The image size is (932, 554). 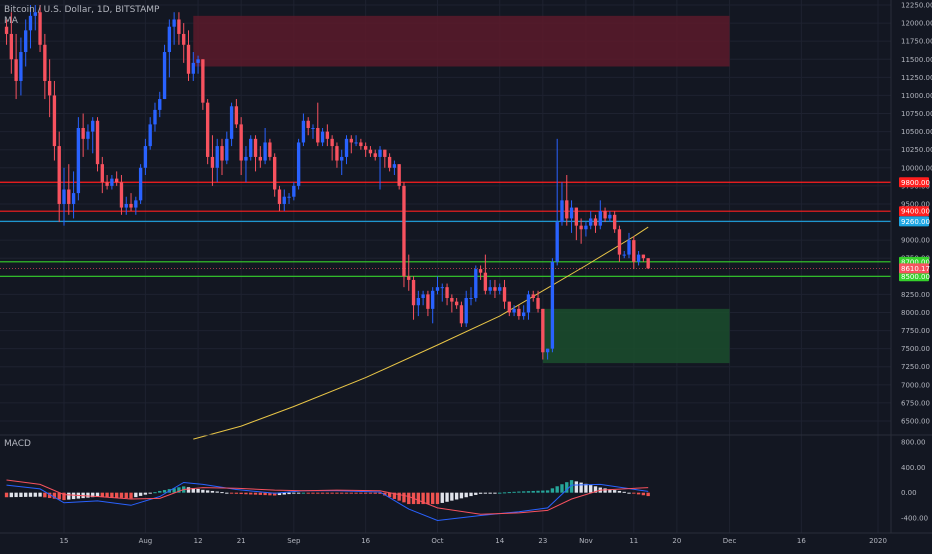 I want to click on price-tick-label: 7250.00, so click(x=915, y=367).